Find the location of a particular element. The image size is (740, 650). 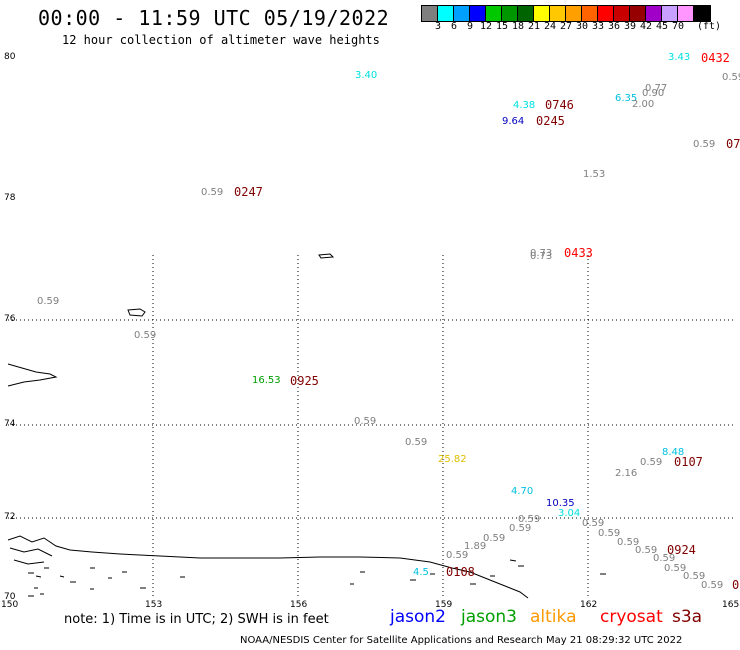

color-scale-tick-label: 45 is located at coordinates (662, 26).